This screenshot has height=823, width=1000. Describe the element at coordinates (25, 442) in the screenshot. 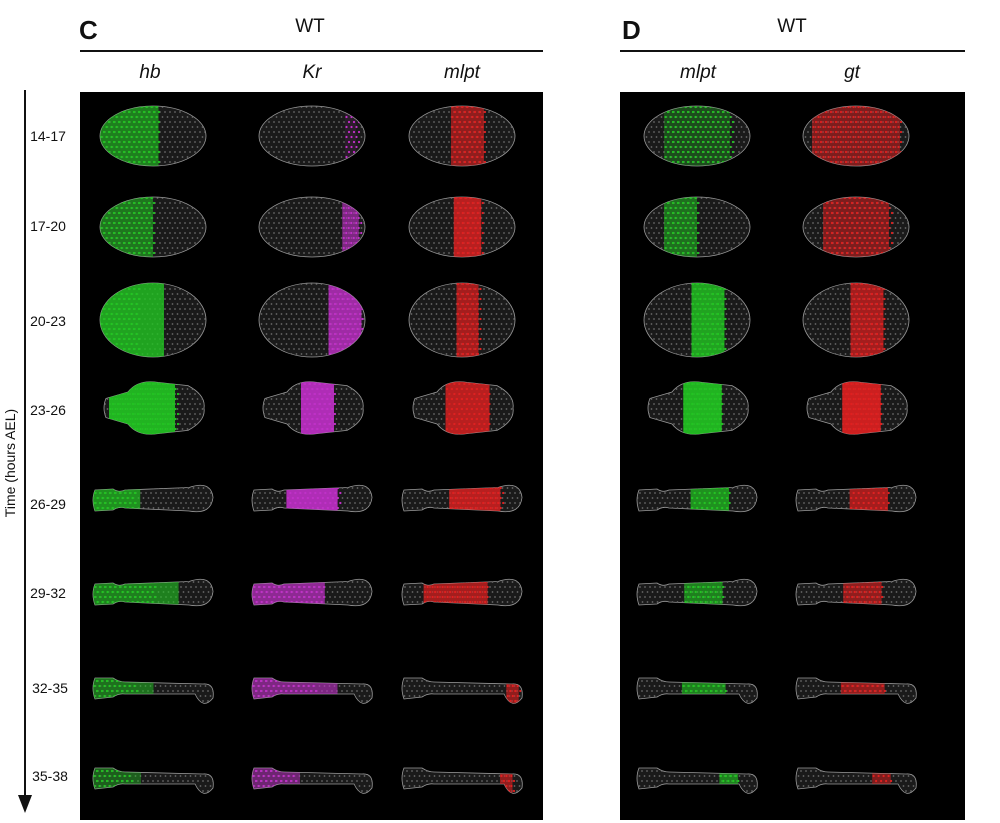

I see `time-axis-line` at that location.